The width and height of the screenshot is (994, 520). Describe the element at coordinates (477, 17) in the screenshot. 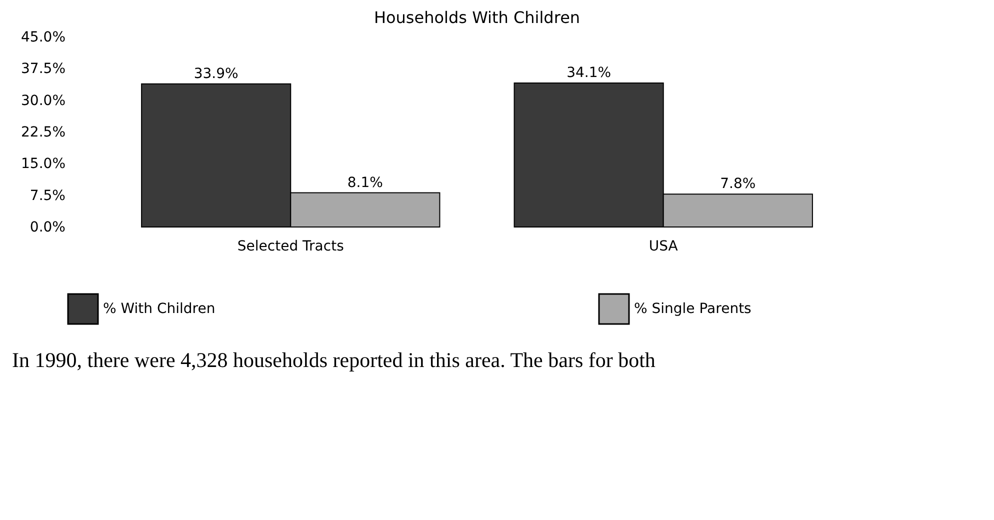

I see `chart-title: Households With Children` at that location.